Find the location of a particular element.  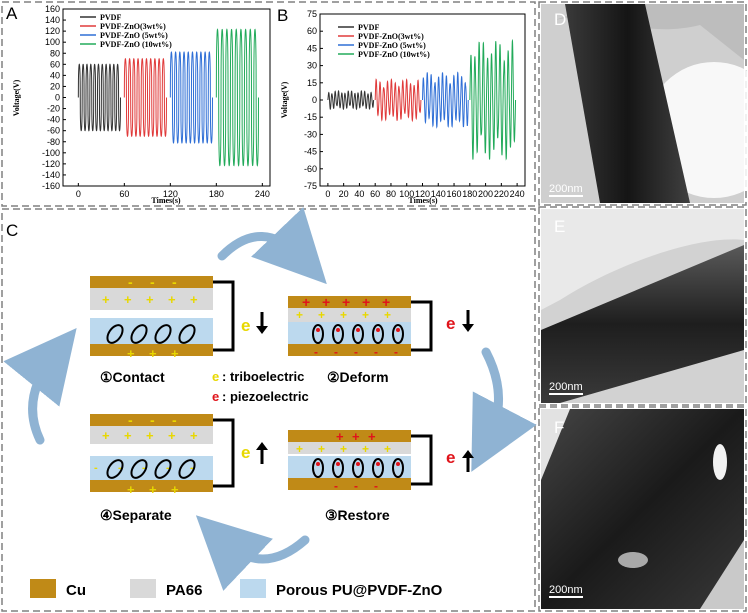

legend-entry: PVDF-ZnO (5wt%) is located at coordinates (392, 45).